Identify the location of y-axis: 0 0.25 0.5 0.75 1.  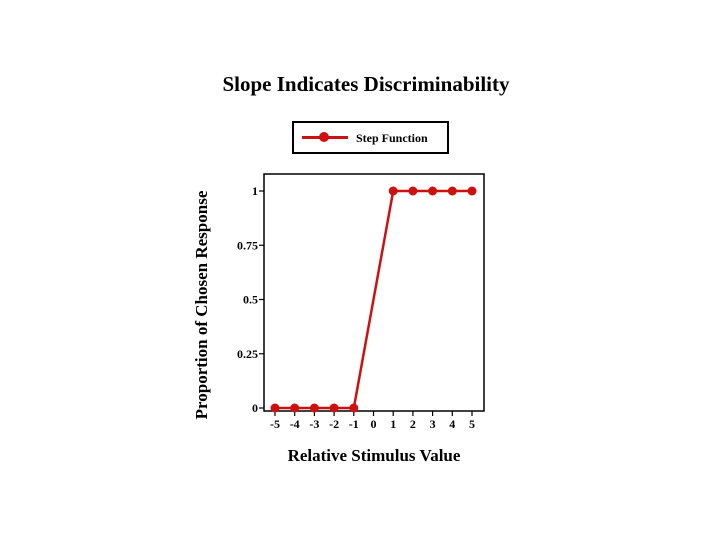
(250, 299).